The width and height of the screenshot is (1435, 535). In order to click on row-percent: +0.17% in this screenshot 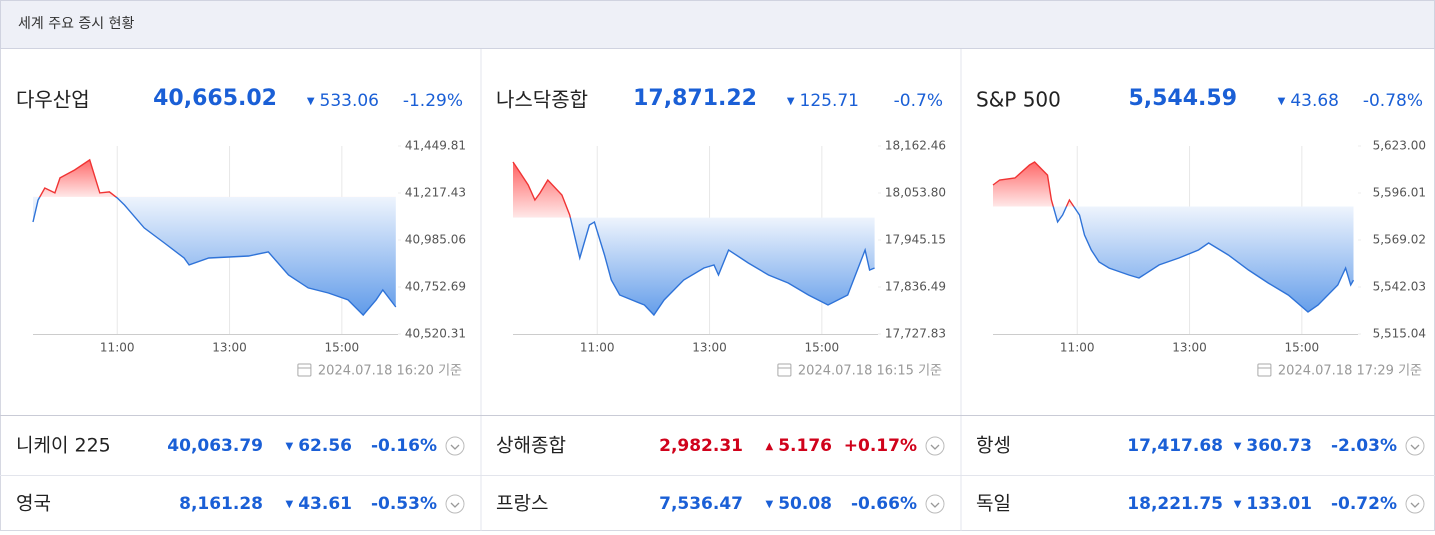, I will do `click(880, 446)`.